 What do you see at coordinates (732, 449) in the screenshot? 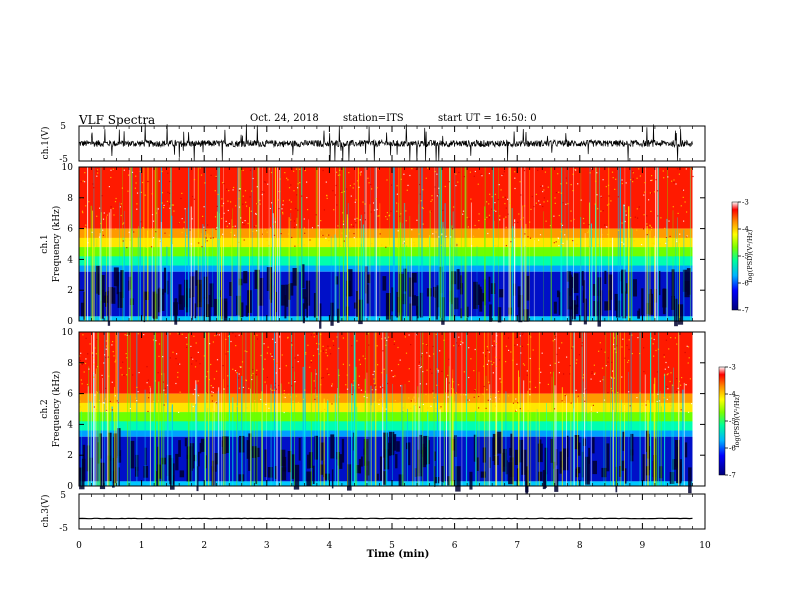
I see `ch2-colorbar-tick-label: -6` at bounding box center [732, 449].